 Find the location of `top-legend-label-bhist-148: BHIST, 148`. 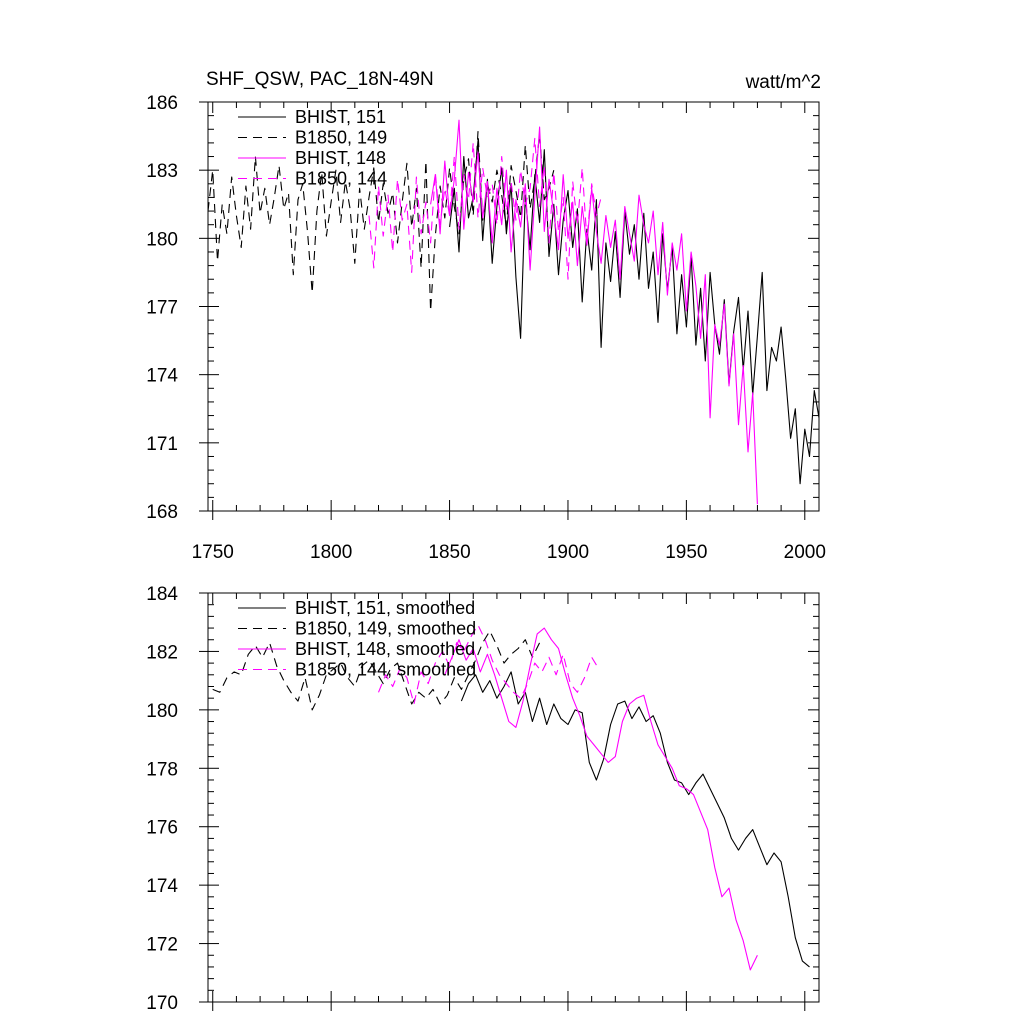

top-legend-label-bhist-148: BHIST, 148 is located at coordinates (340, 158).